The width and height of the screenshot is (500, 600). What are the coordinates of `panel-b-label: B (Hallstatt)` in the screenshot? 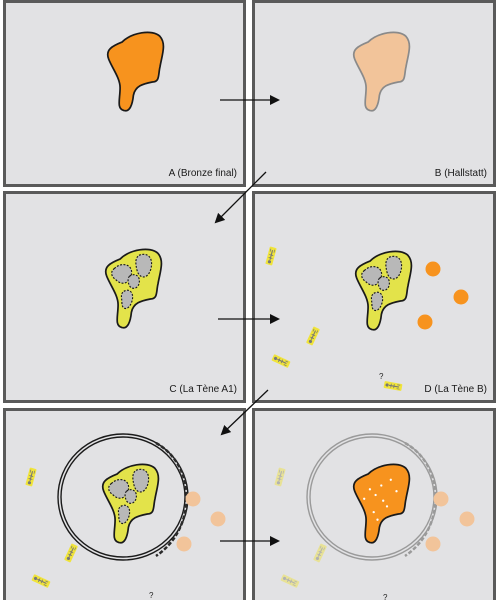 It's located at (460, 173).